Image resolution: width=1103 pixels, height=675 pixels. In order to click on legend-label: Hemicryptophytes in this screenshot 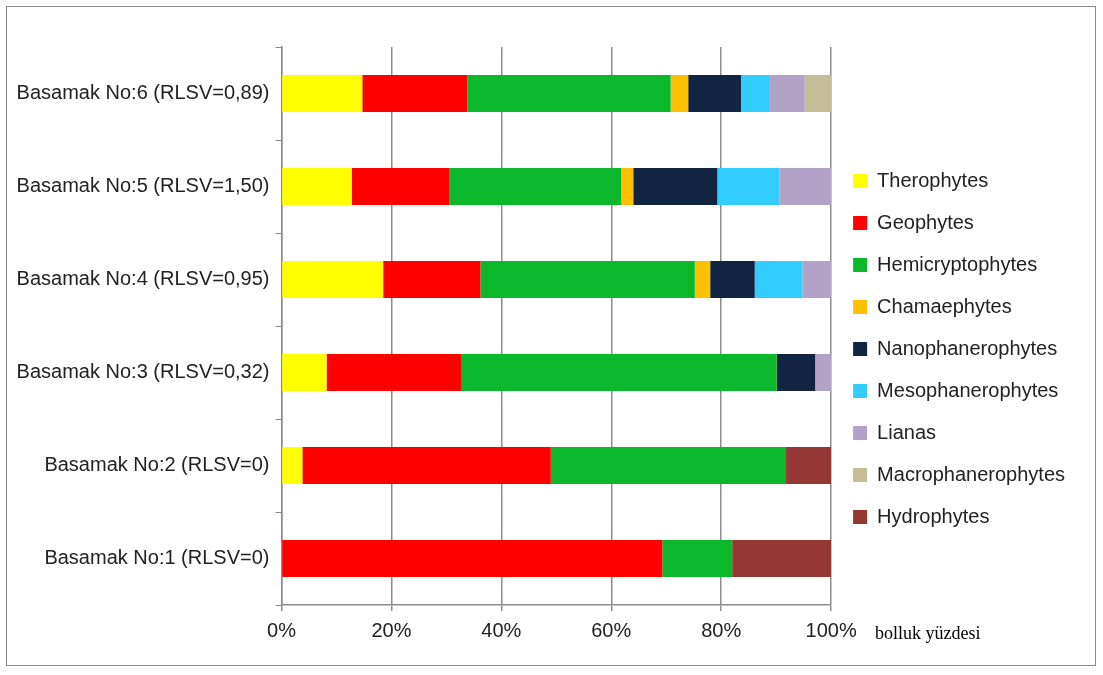, I will do `click(957, 263)`.